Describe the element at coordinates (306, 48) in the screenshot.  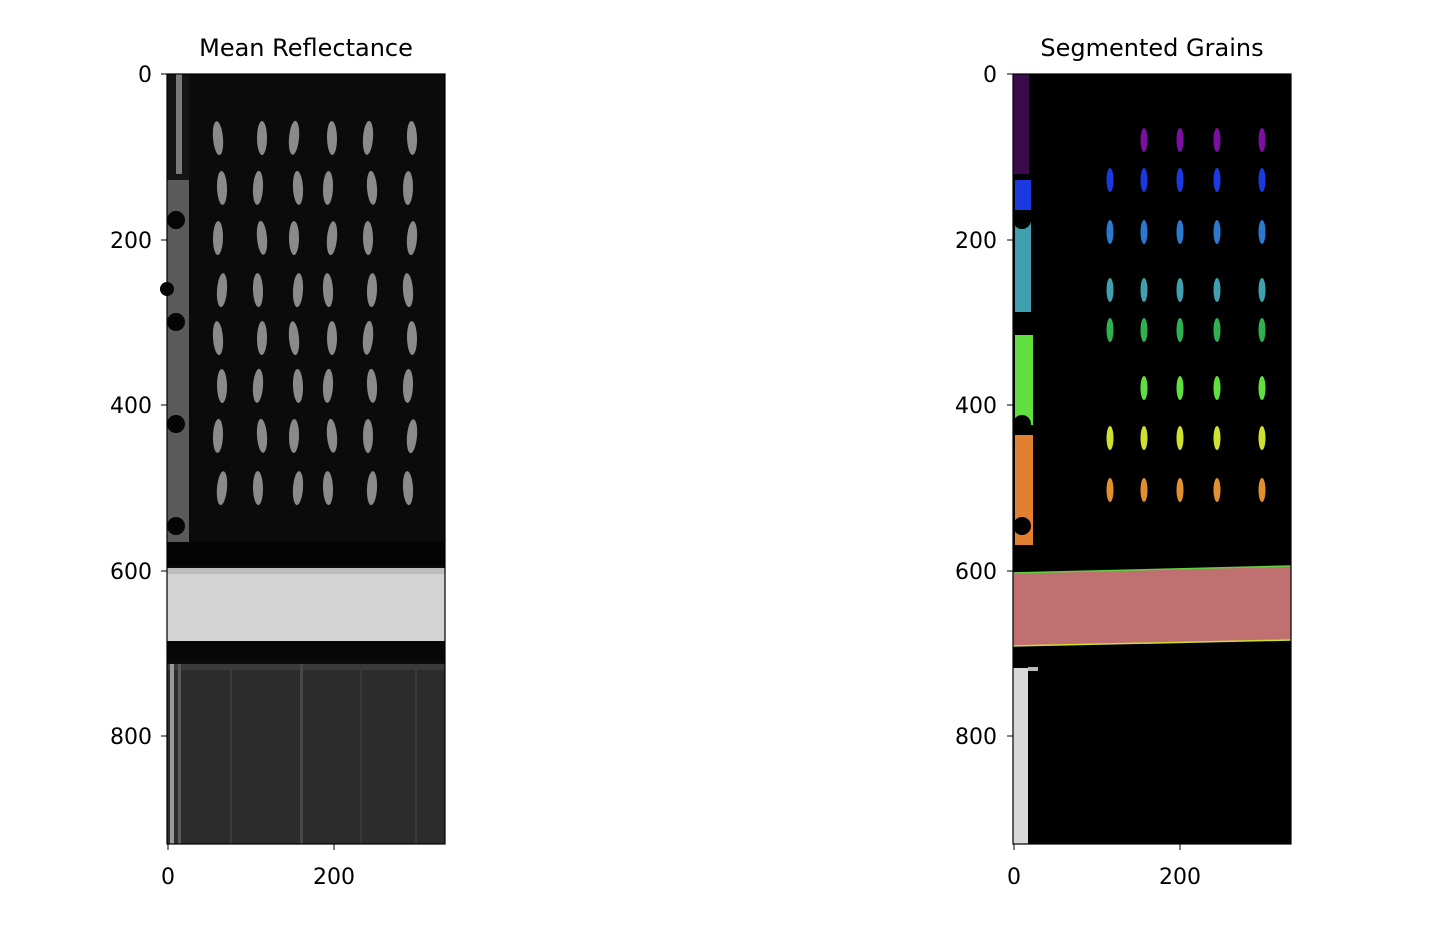
I see `panel-title: Mean Reflectance` at that location.